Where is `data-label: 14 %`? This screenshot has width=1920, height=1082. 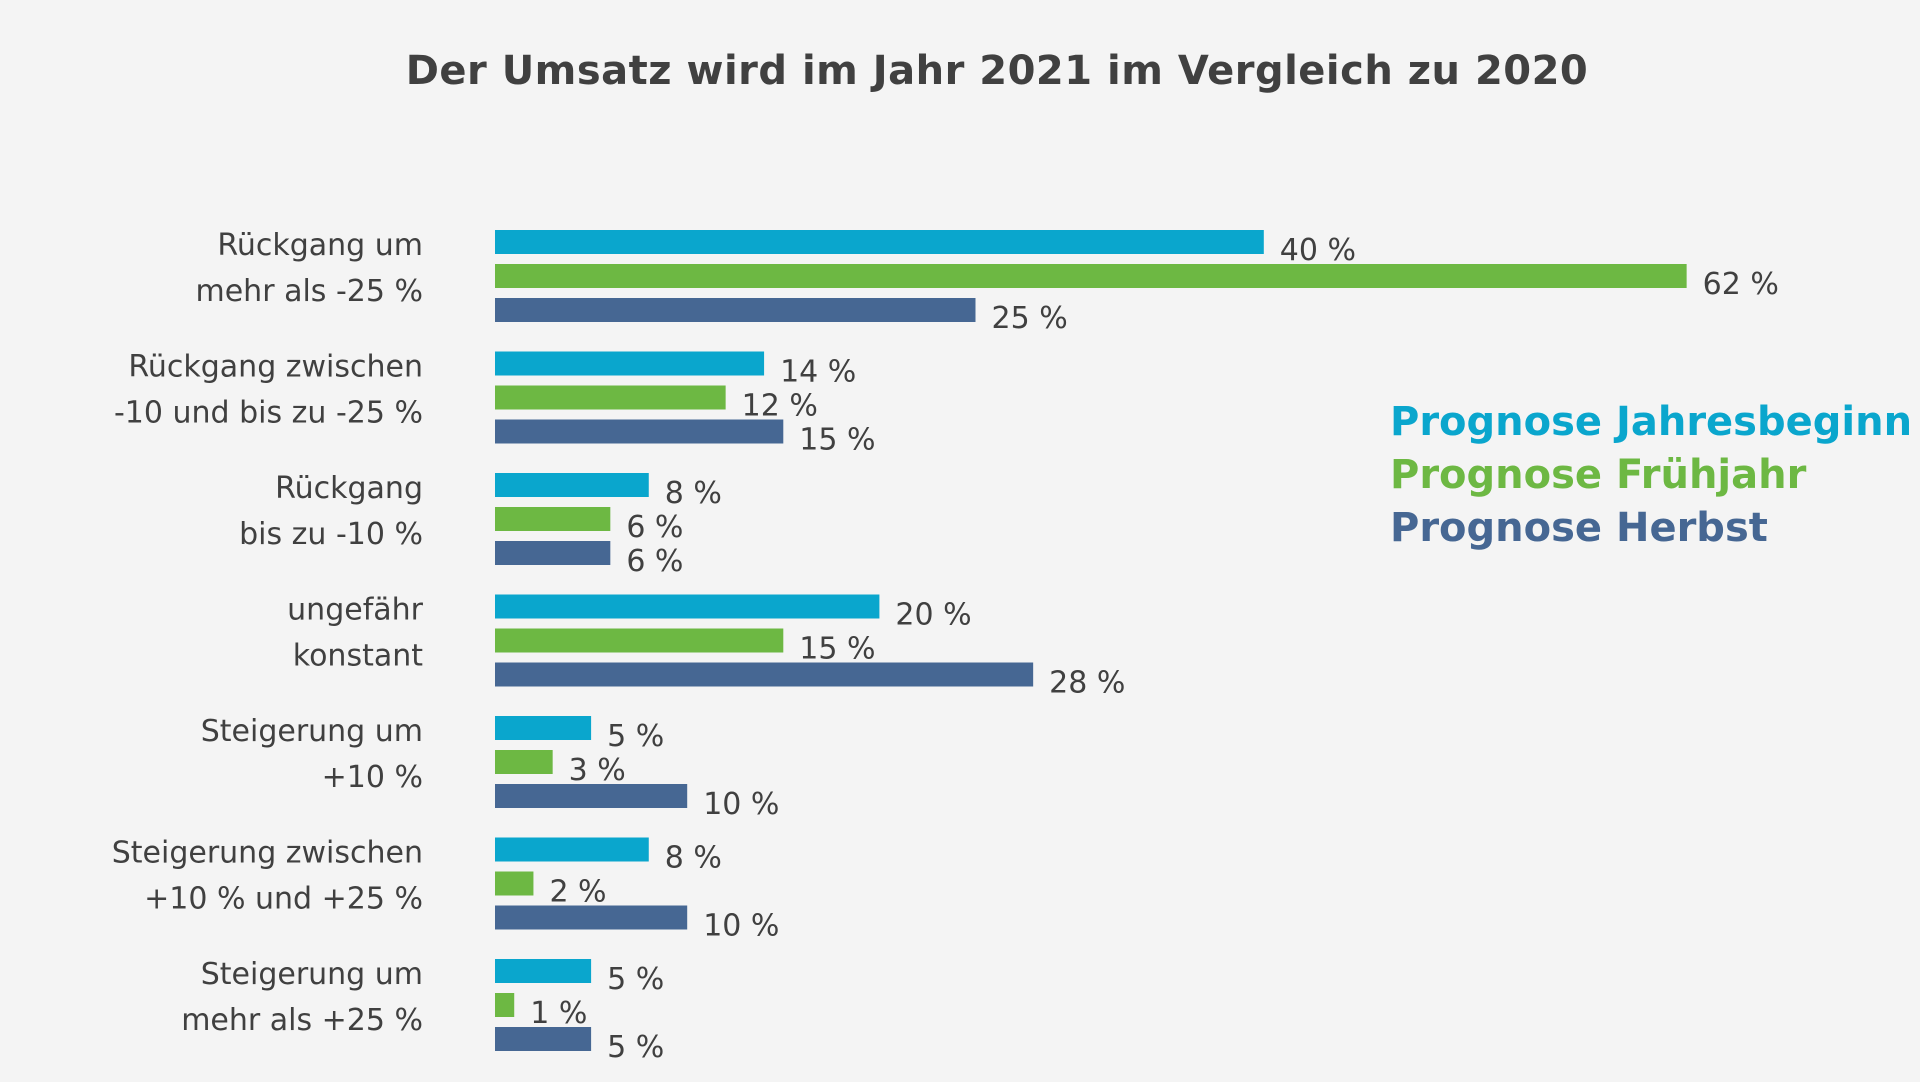 data-label: 14 % is located at coordinates (818, 372).